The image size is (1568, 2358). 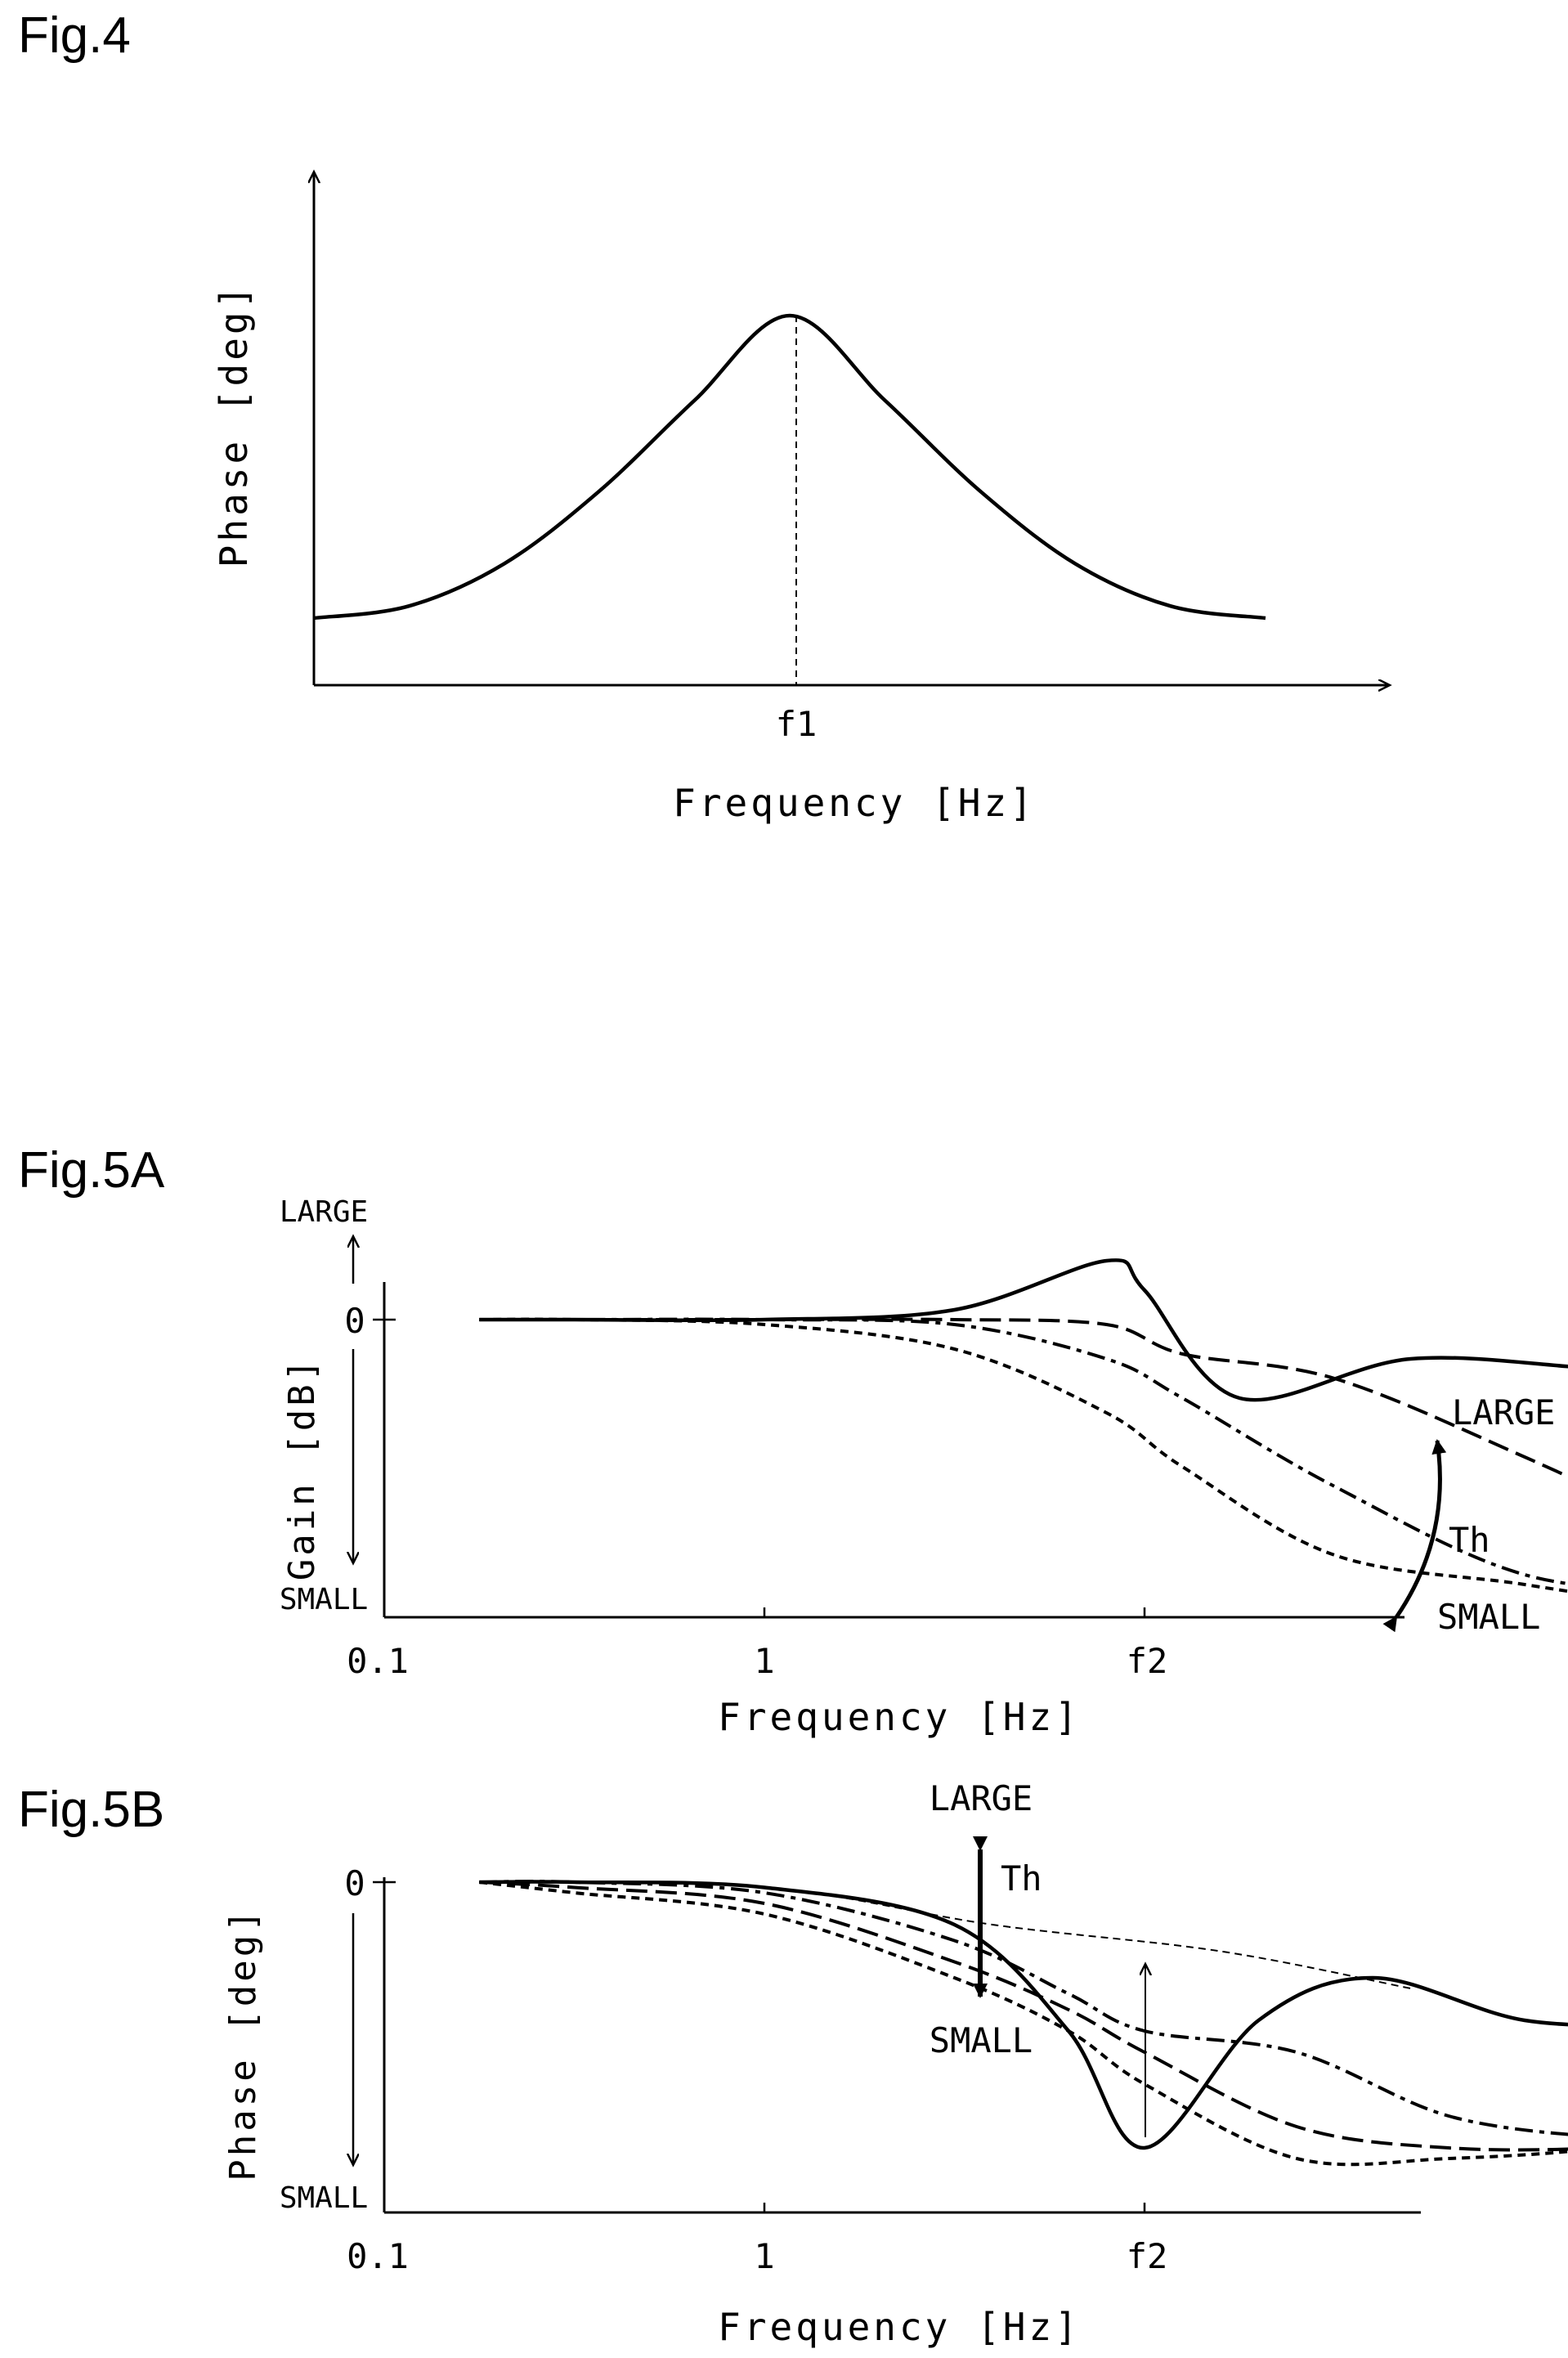 I want to click on fig5a-right-small: SMALL, so click(x=1489, y=1617).